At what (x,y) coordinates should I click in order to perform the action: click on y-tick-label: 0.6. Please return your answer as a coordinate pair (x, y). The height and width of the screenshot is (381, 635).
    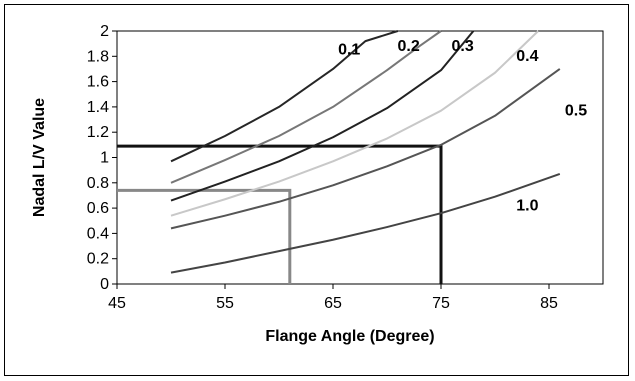
    Looking at the image, I should click on (98, 208).